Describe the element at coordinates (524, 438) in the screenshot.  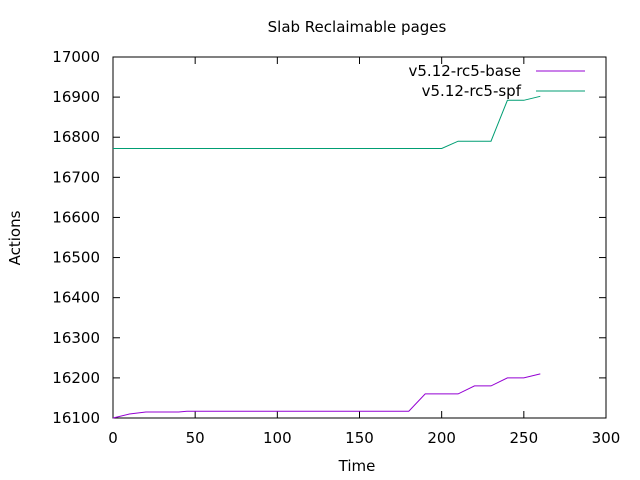
I see `x-tick-label: 250` at that location.